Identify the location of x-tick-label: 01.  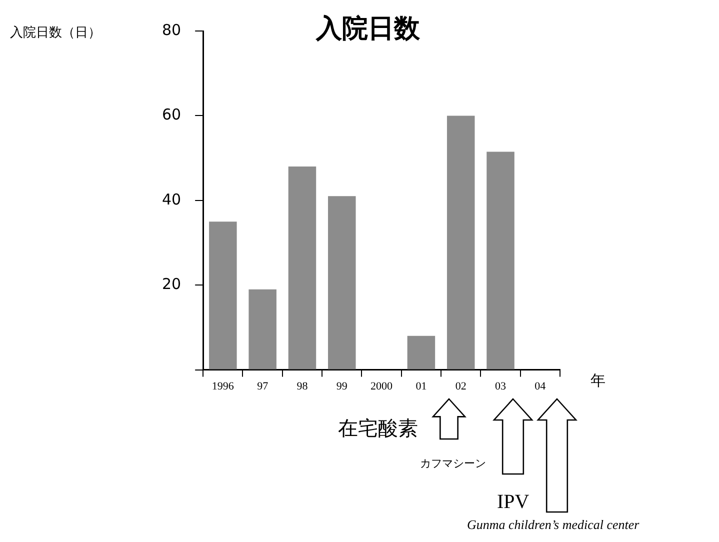
(421, 386).